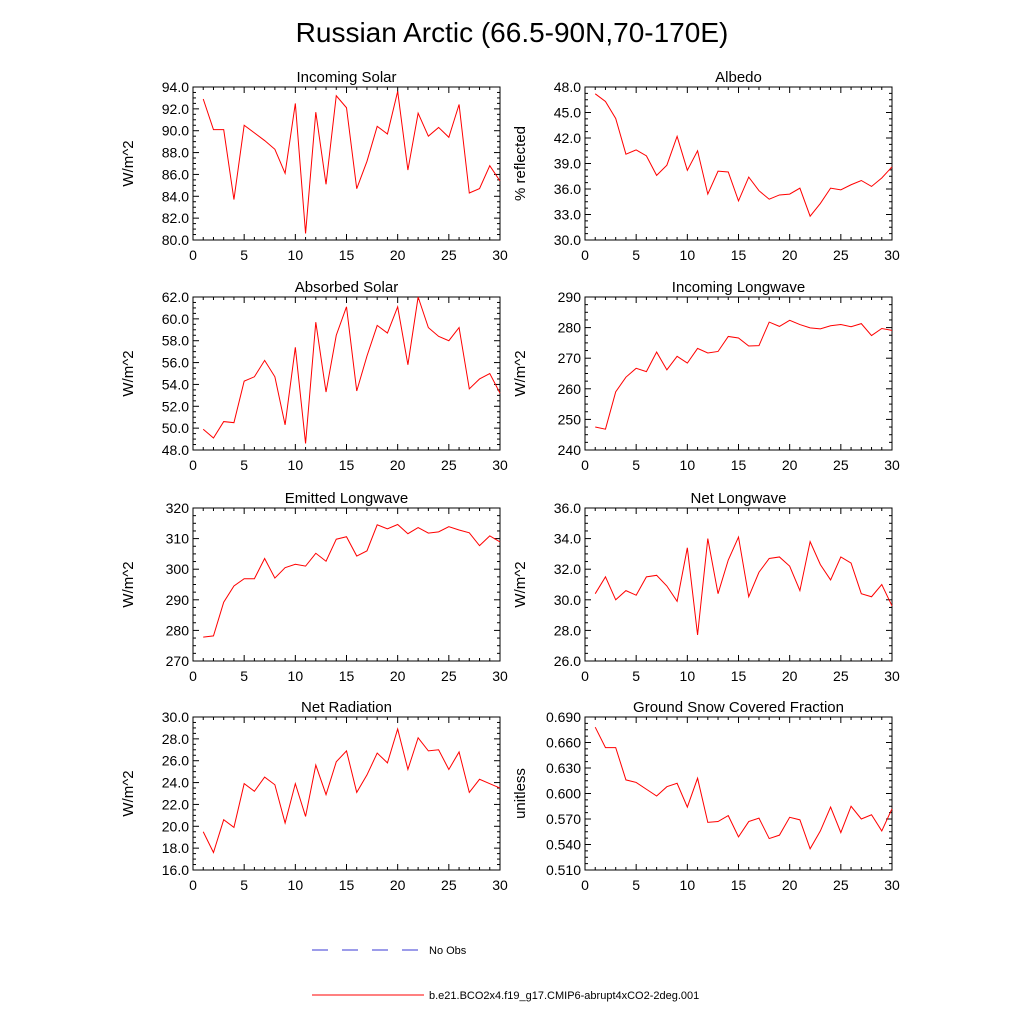 The width and height of the screenshot is (1024, 1024). What do you see at coordinates (175, 109) in the screenshot?
I see `y-tick-label: 92.0` at bounding box center [175, 109].